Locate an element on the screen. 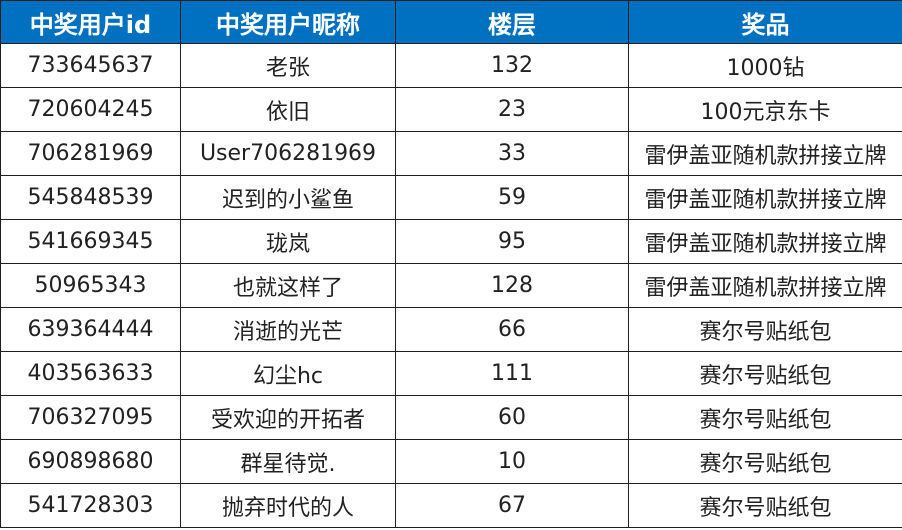 Image resolution: width=902 pixels, height=530 pixels. nickname-cell: 受欢迎的开拓者 is located at coordinates (288, 417).